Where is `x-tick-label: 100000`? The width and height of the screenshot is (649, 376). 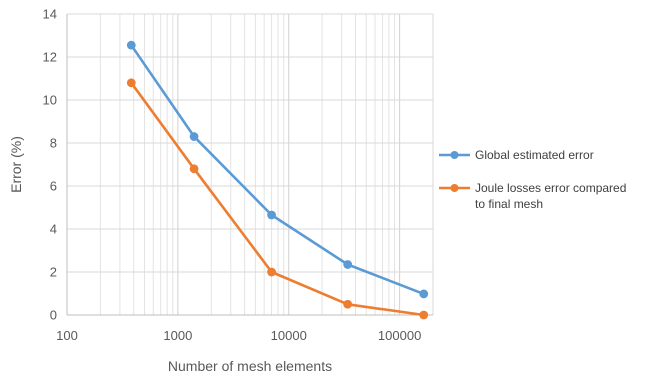 x-tick-label: 100000 is located at coordinates (399, 335).